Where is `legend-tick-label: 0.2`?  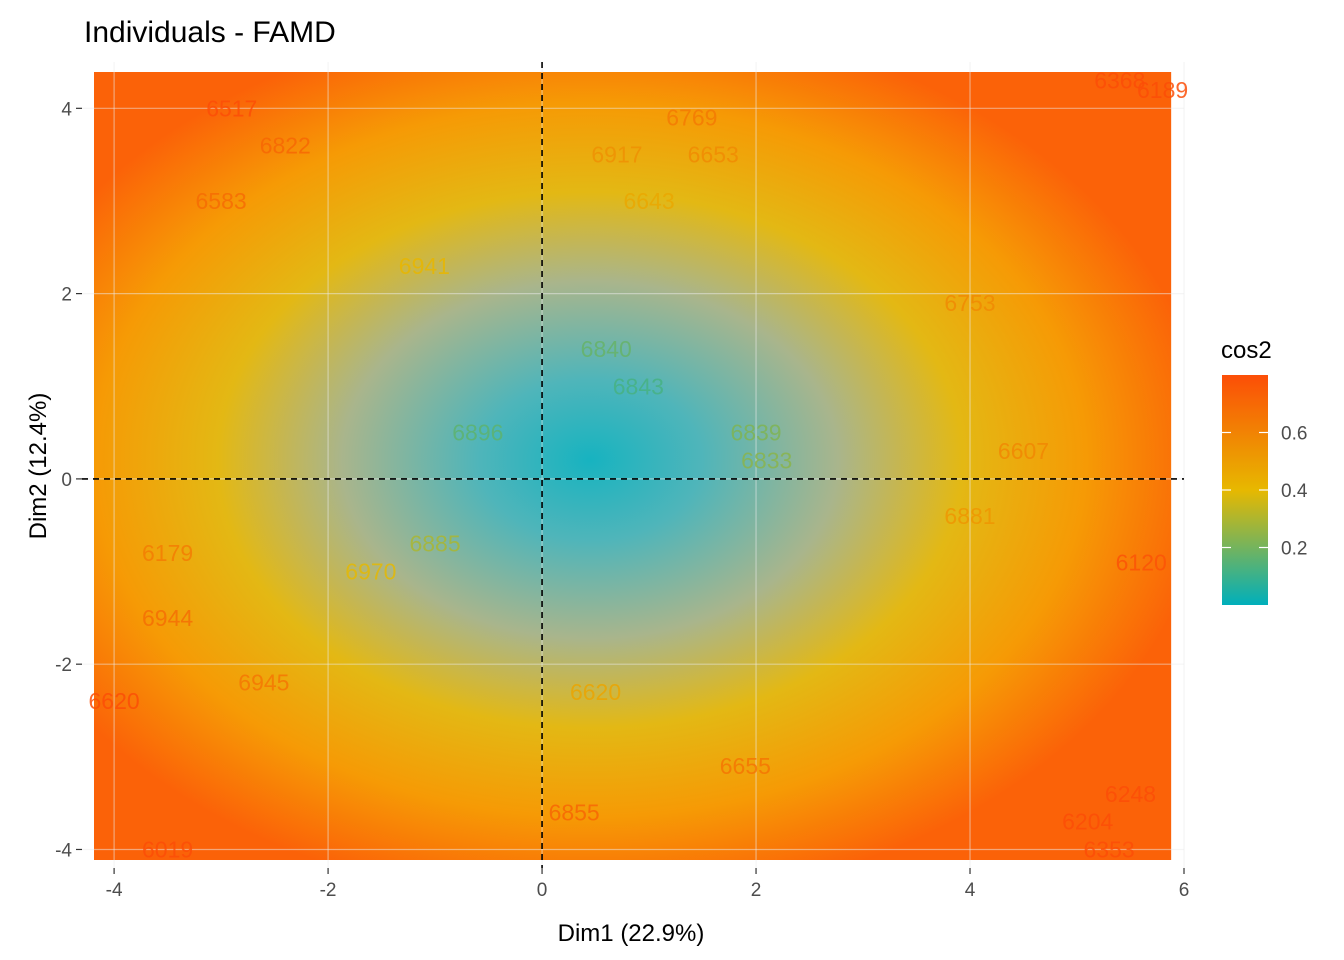
legend-tick-label: 0.2 is located at coordinates (1294, 549).